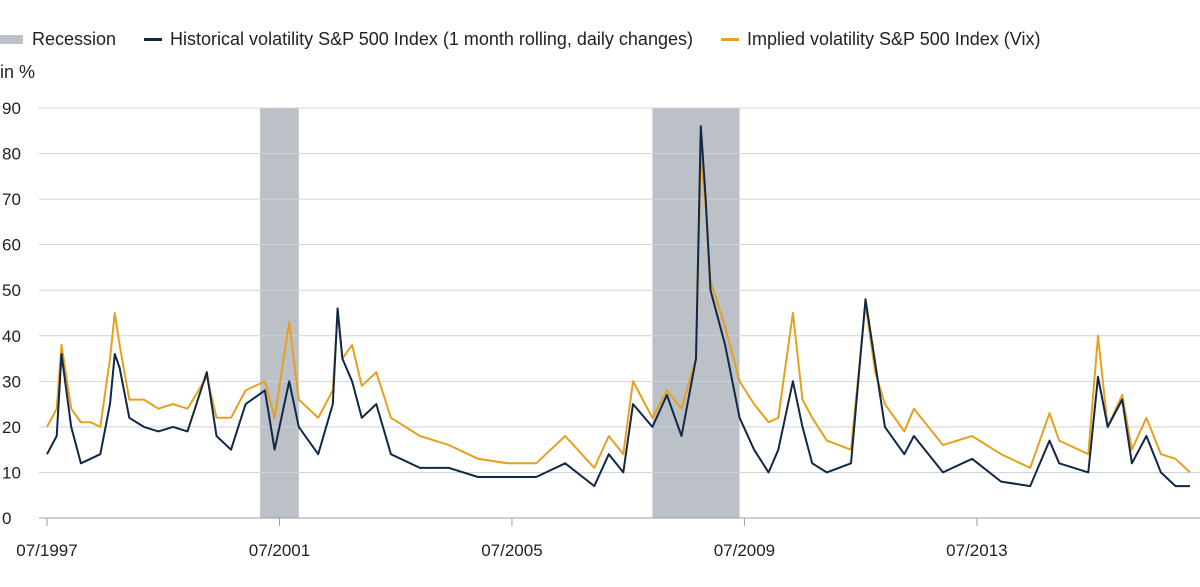 The image size is (1200, 587). What do you see at coordinates (279, 550) in the screenshot?
I see `x-tick-label-2: 07/2001` at bounding box center [279, 550].